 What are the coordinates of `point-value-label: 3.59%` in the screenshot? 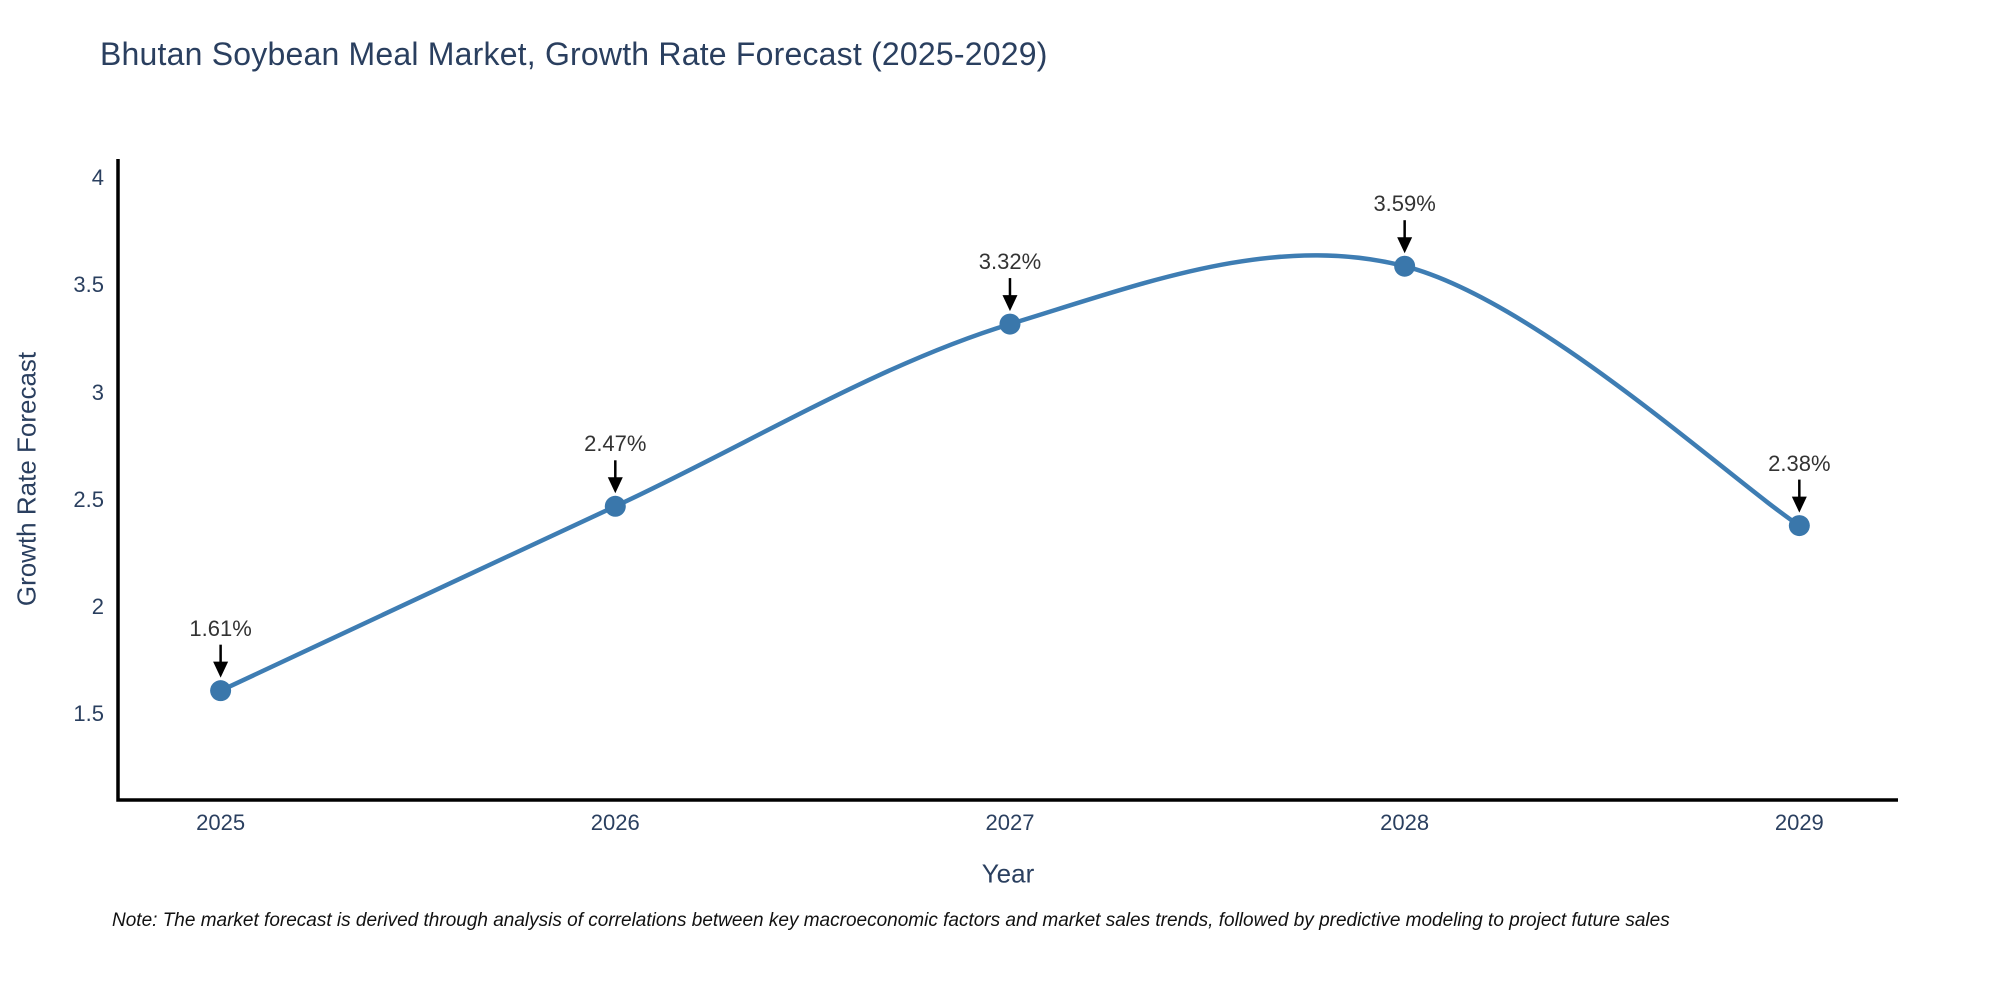 It's located at (1404, 204).